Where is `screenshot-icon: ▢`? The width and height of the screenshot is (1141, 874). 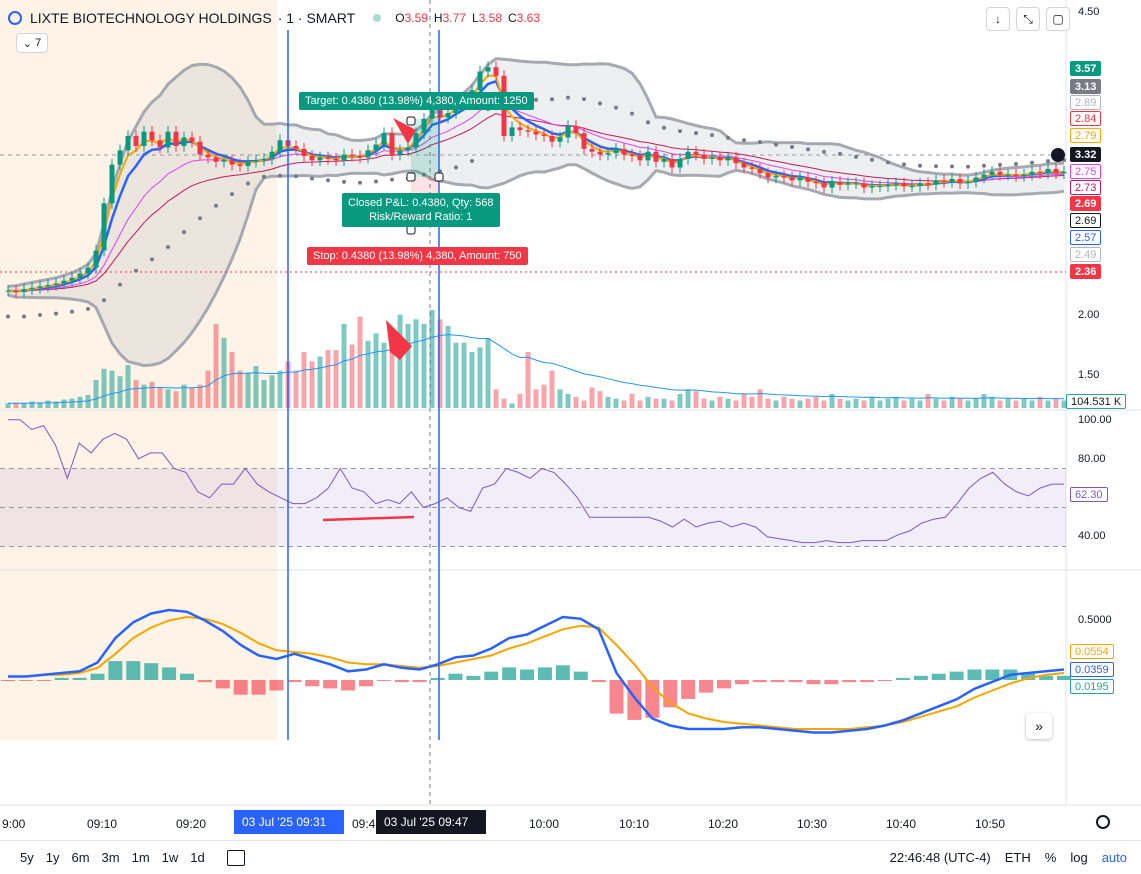 screenshot-icon: ▢ is located at coordinates (1058, 19).